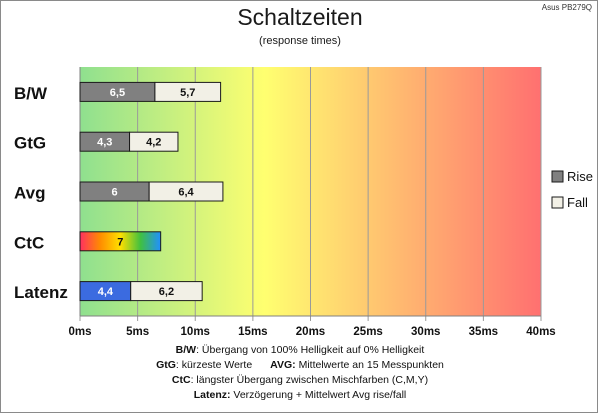 This screenshot has width=600, height=415. I want to click on bars: 6,5 5,7 4,3 4,2 6 6,4 7 4,4 6,2, so click(151, 191).